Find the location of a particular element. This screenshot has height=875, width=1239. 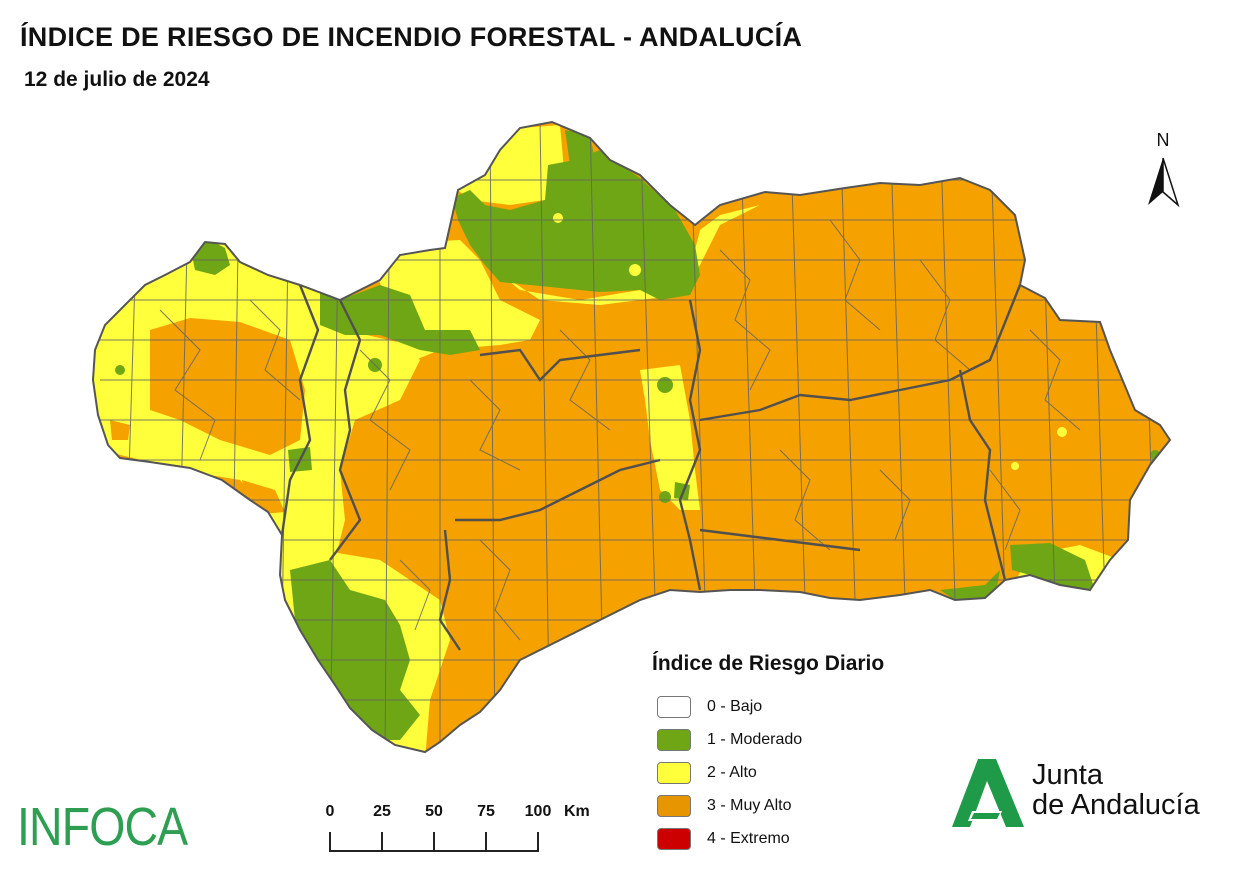

legend-swatch-alto is located at coordinates (674, 772).